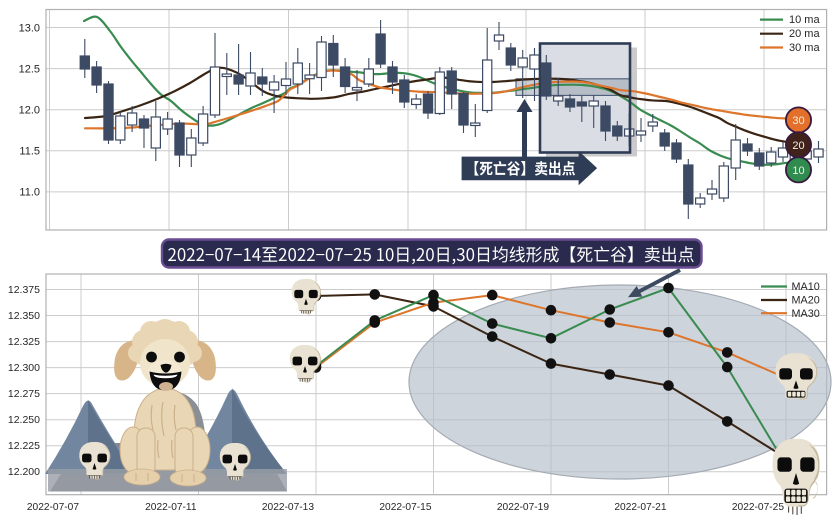 The width and height of the screenshot is (833, 525). I want to click on svg-text: MA30, so click(806, 314).